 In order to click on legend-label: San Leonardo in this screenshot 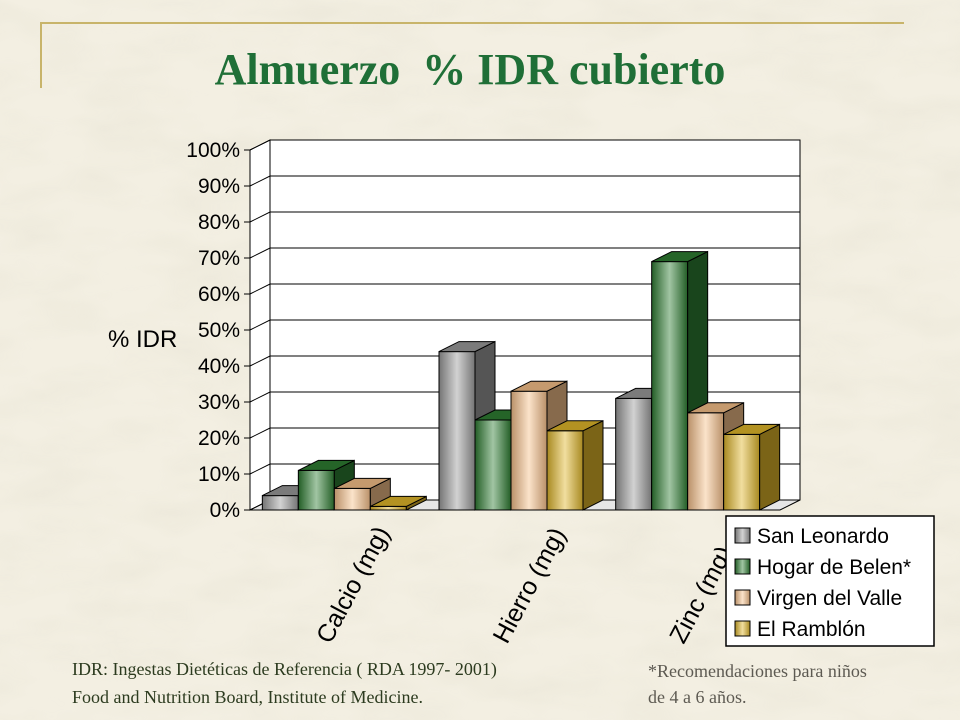, I will do `click(823, 536)`.